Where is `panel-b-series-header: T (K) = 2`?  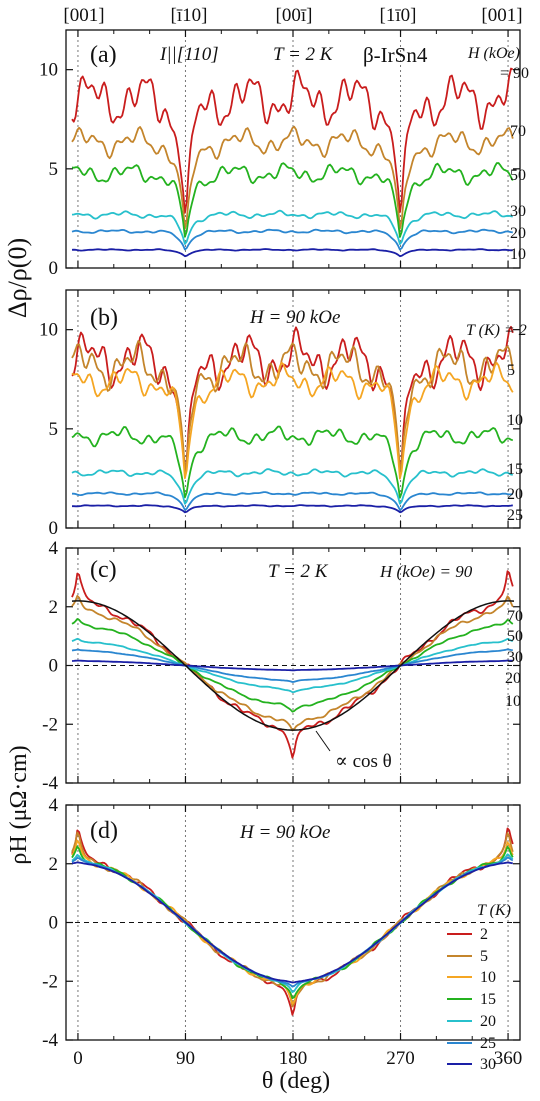
panel-b-series-header: T (K) = 2 is located at coordinates (496, 330).